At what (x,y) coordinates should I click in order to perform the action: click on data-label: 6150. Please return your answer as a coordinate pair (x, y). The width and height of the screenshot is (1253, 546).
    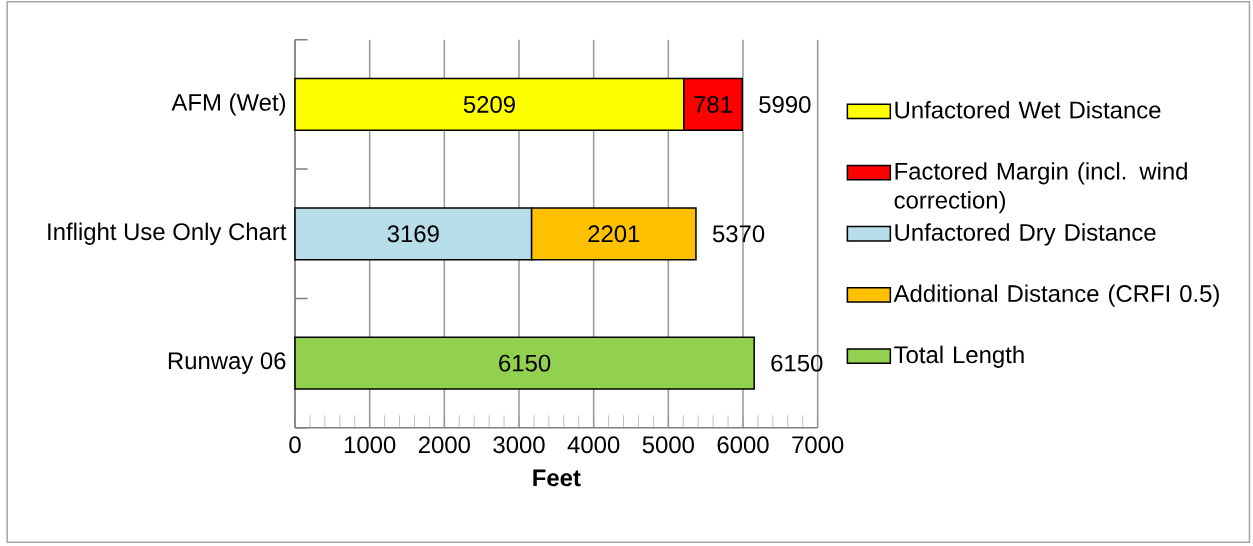
    Looking at the image, I should click on (525, 363).